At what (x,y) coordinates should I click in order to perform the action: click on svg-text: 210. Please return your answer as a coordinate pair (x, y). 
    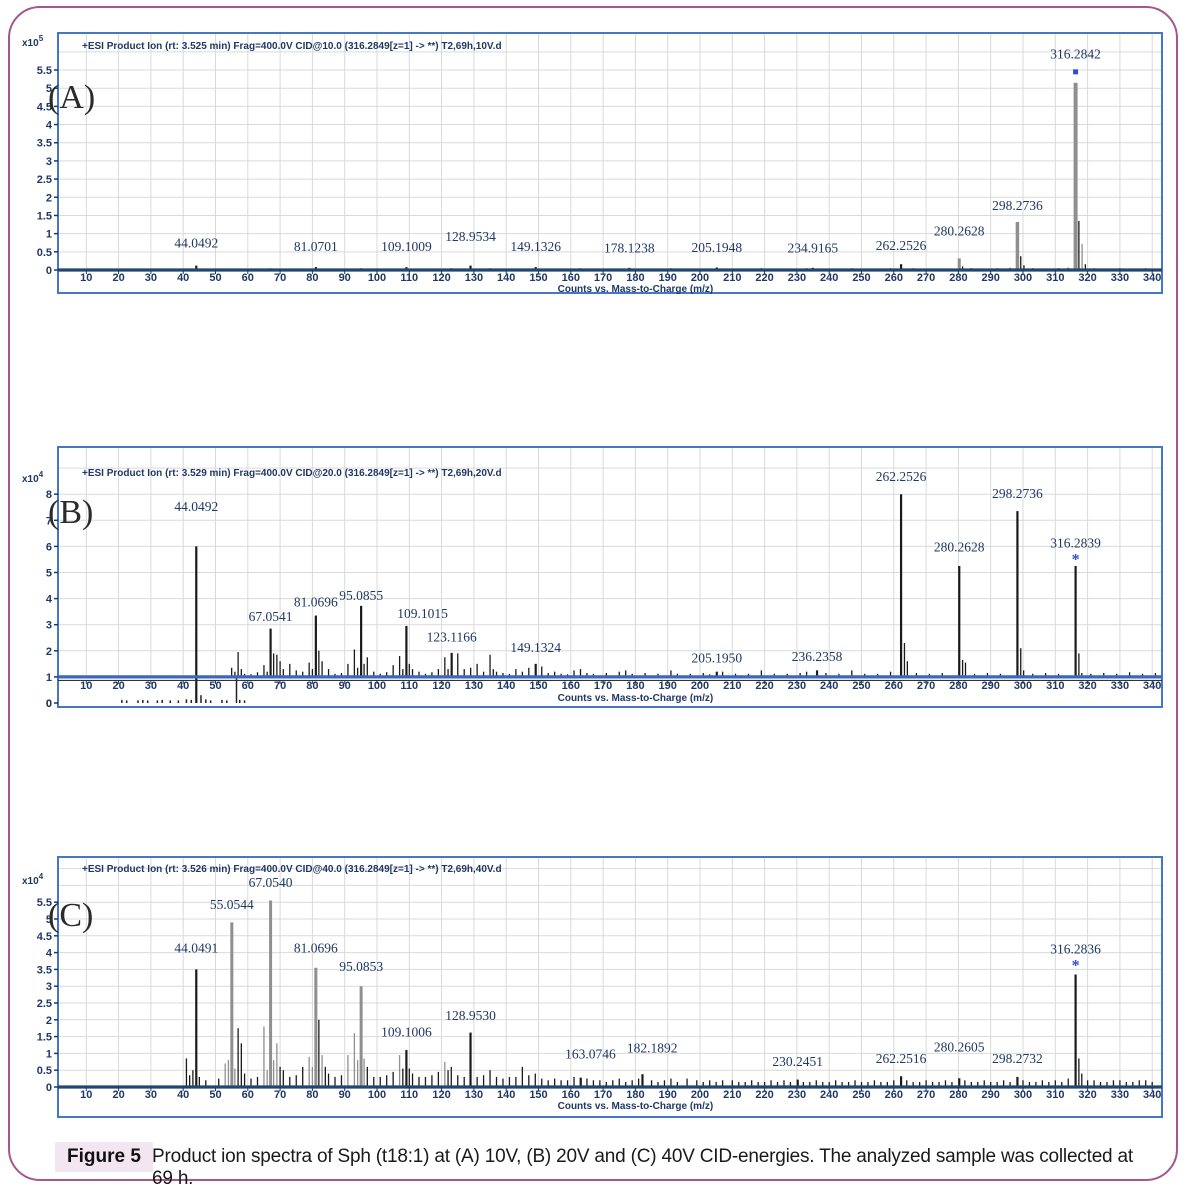
    Looking at the image, I should click on (732, 1095).